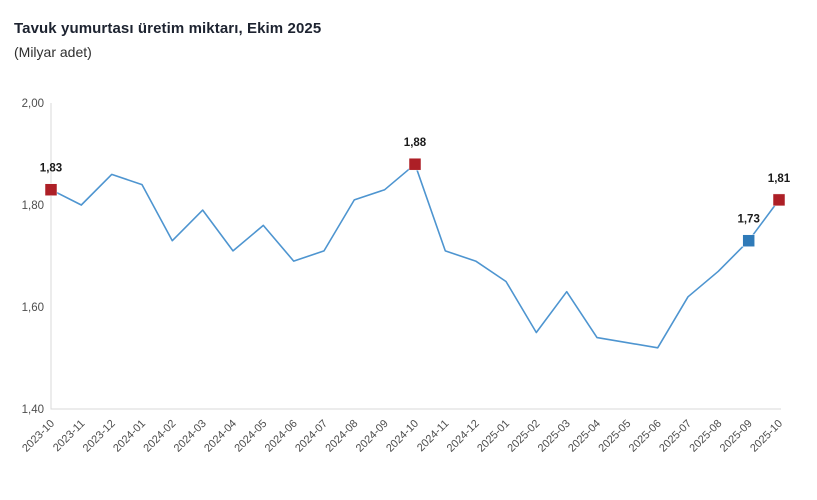 This screenshot has width=817, height=500. I want to click on x-axis-tick-label: 2025-10, so click(766, 436).